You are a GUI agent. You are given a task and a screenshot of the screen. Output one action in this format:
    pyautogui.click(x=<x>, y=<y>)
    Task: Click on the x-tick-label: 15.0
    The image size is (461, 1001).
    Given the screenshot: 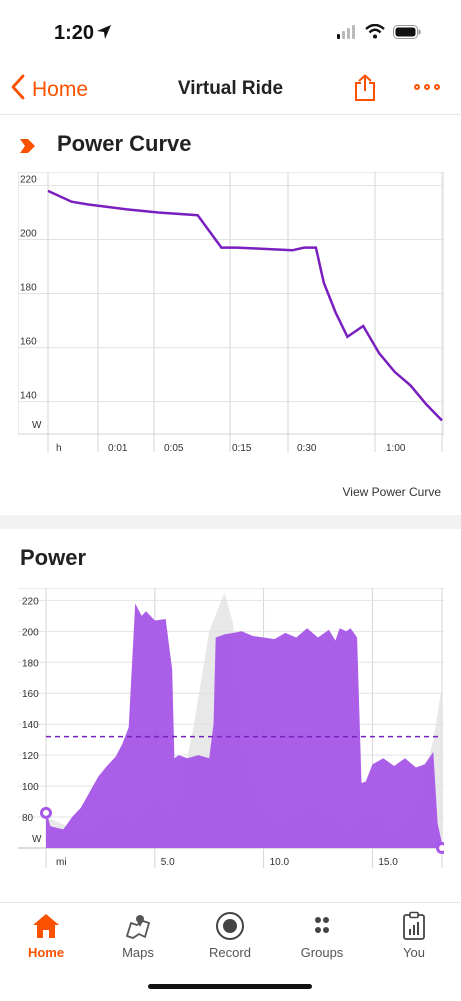 What is the action you would take?
    pyautogui.click(x=388, y=862)
    